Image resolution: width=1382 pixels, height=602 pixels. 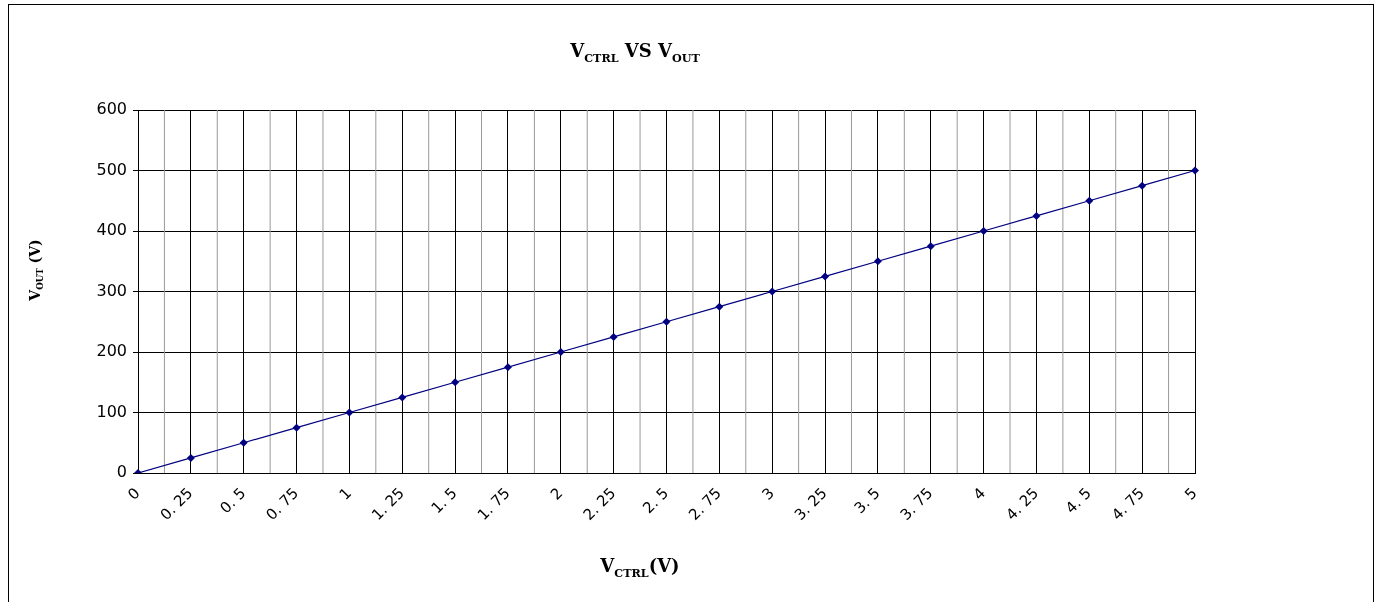 I want to click on y-tick-label: 0, so click(x=121, y=472).